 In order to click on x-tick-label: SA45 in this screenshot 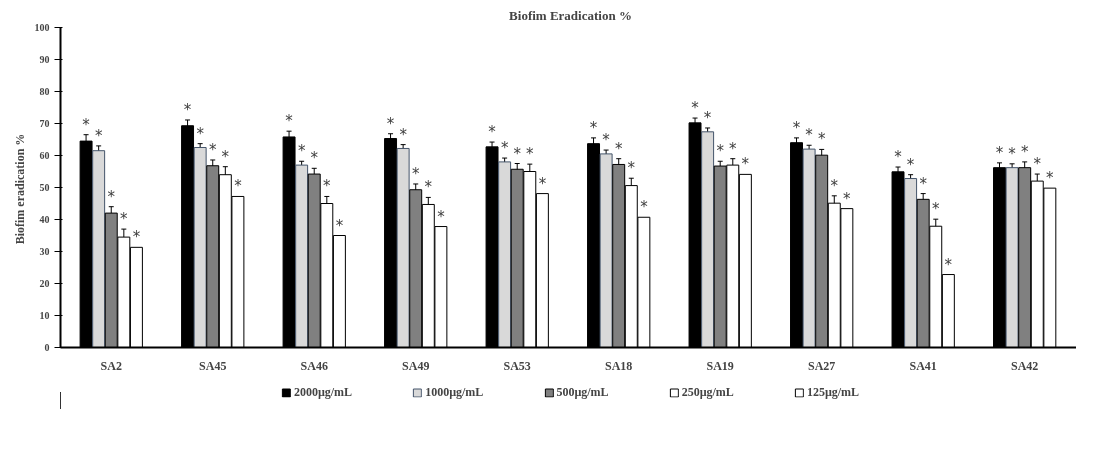, I will do `click(213, 365)`.